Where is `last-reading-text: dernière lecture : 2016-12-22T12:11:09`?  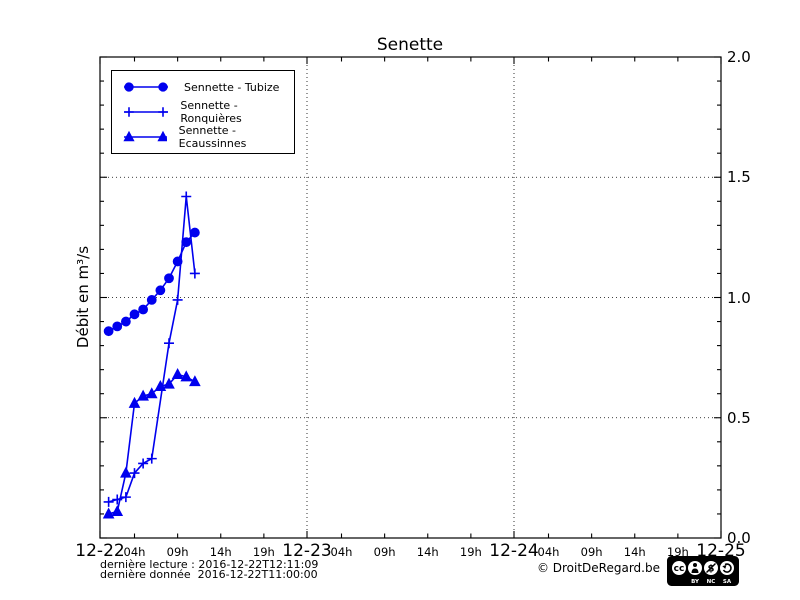 last-reading-text: dernière lecture : 2016-12-22T12:11:09 is located at coordinates (209, 564).